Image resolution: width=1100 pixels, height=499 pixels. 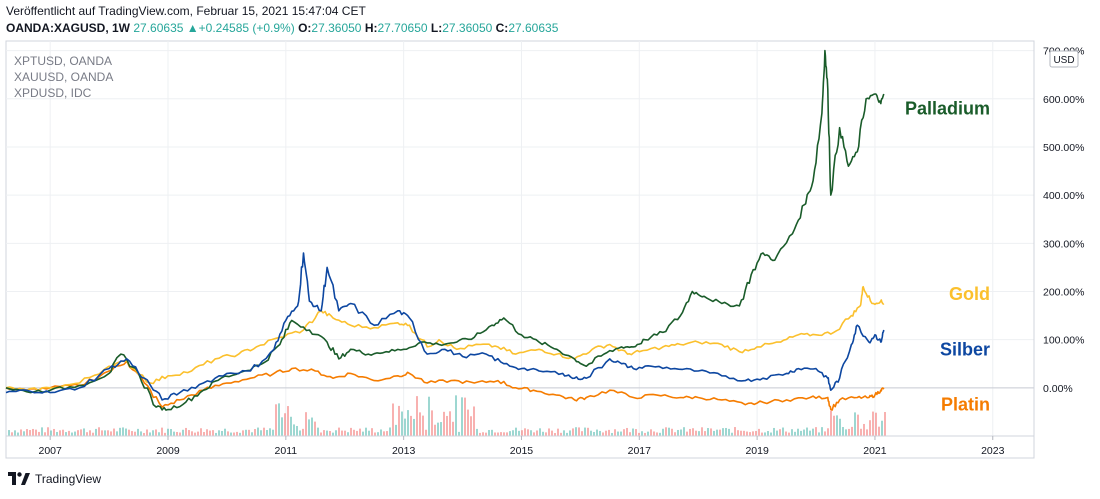 What do you see at coordinates (54, 479) in the screenshot?
I see `footer-brand: TradingView` at bounding box center [54, 479].